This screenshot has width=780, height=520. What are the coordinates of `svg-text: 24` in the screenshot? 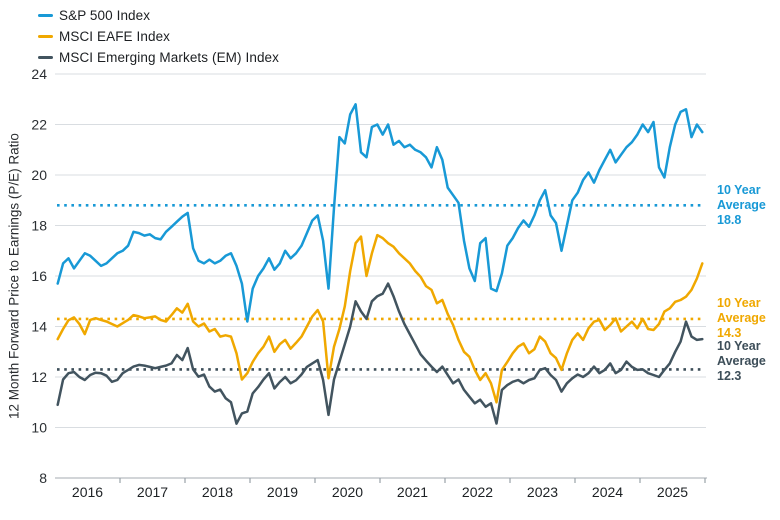 It's located at (39, 74).